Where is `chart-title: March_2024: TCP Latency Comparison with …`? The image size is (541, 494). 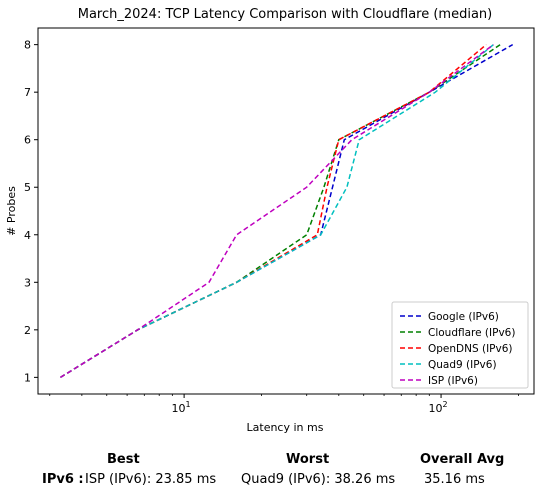 chart-title: March_2024: TCP Latency Comparison with … is located at coordinates (285, 14).